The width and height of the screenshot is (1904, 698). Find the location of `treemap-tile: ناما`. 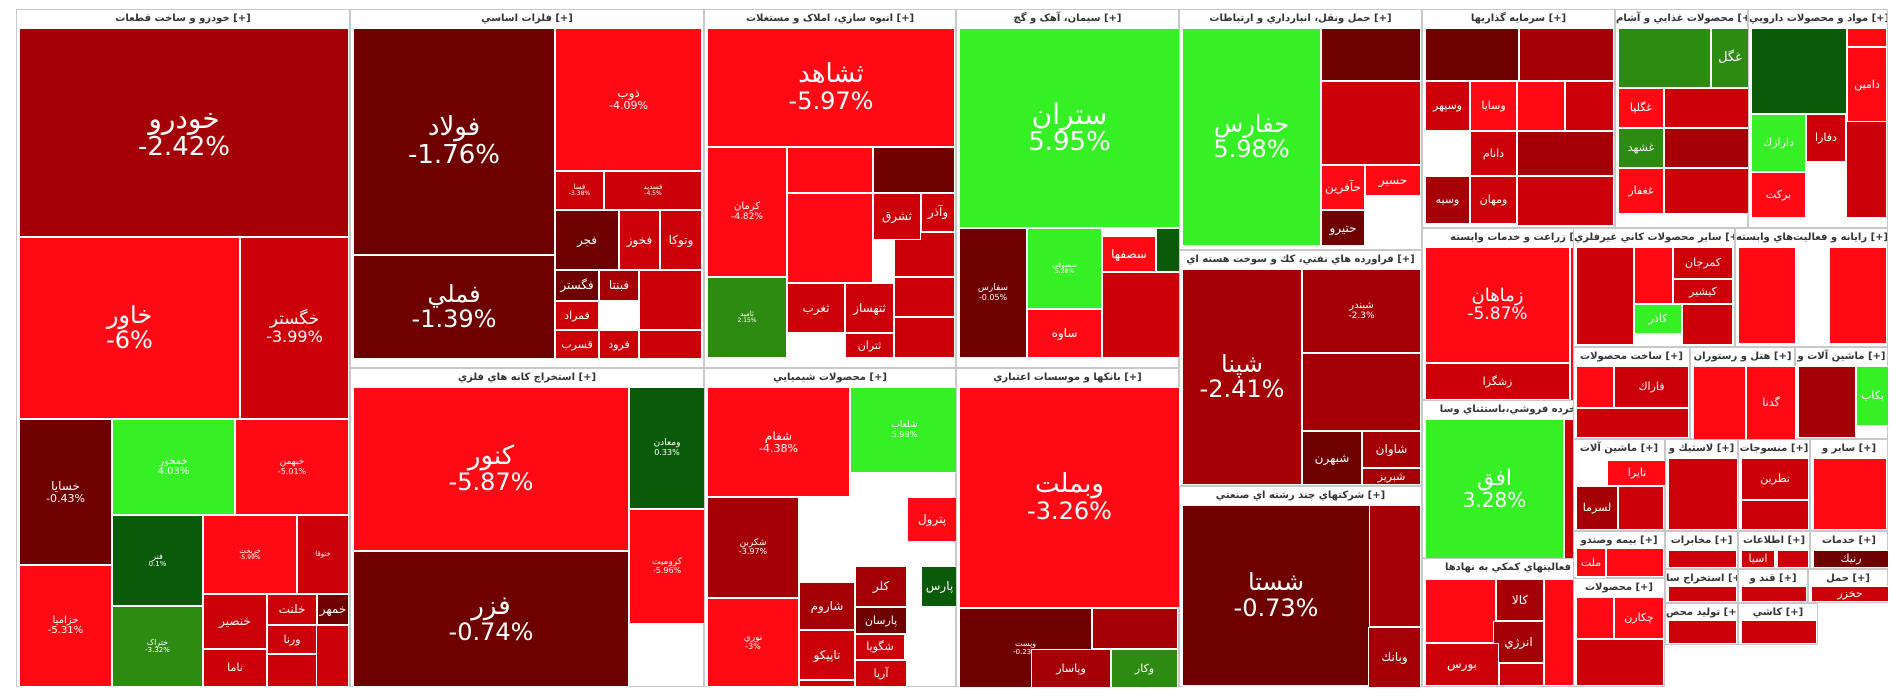

treemap-tile: ناما is located at coordinates (235, 668).